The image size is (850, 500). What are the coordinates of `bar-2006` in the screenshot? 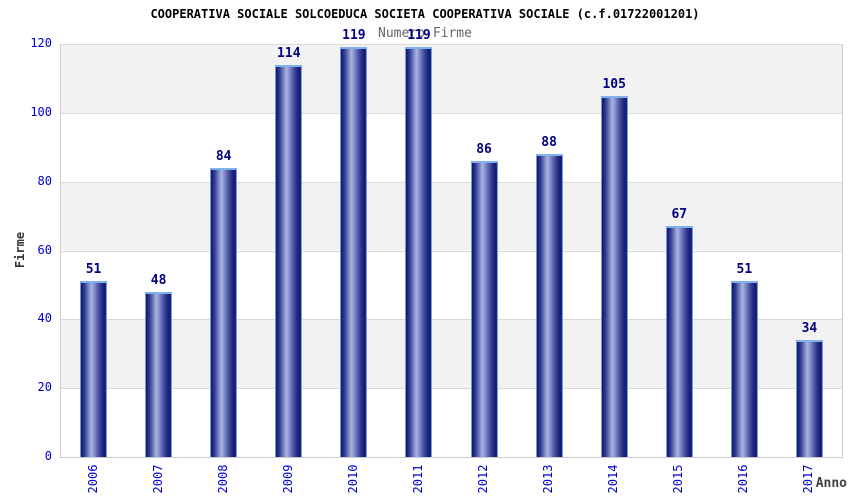 It's located at (94, 369).